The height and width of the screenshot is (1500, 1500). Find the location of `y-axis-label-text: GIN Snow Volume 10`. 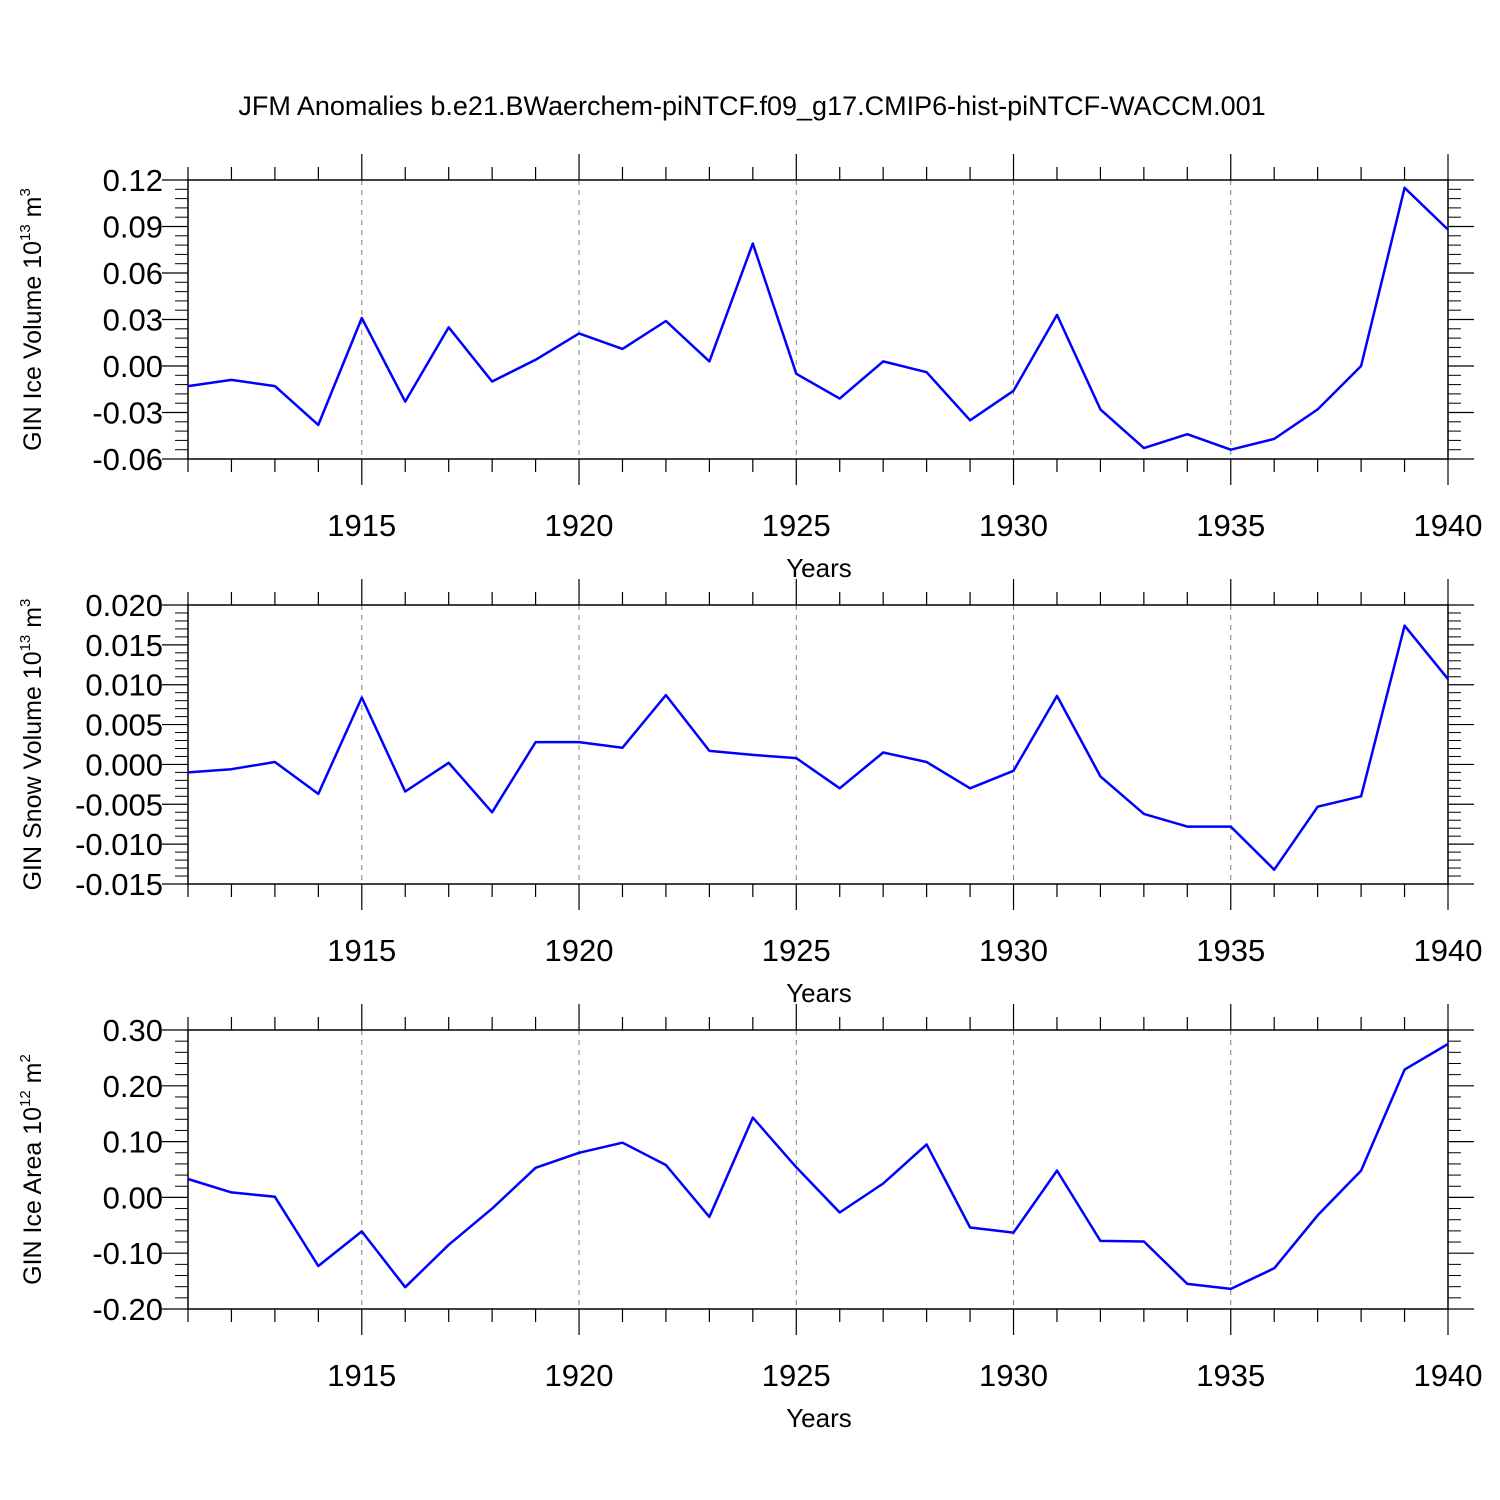

y-axis-label-text: GIN Snow Volume 10 is located at coordinates (33, 770).